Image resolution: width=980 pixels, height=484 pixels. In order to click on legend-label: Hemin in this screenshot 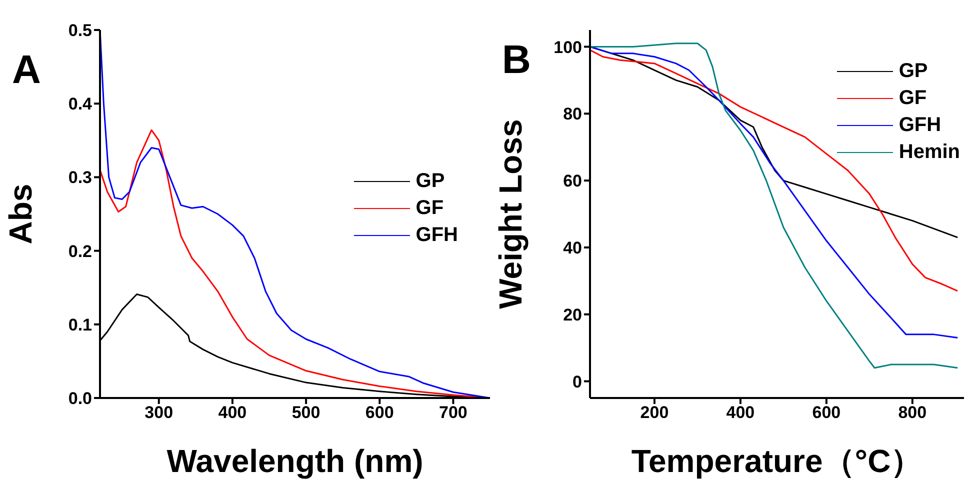, I will do `click(929, 152)`.